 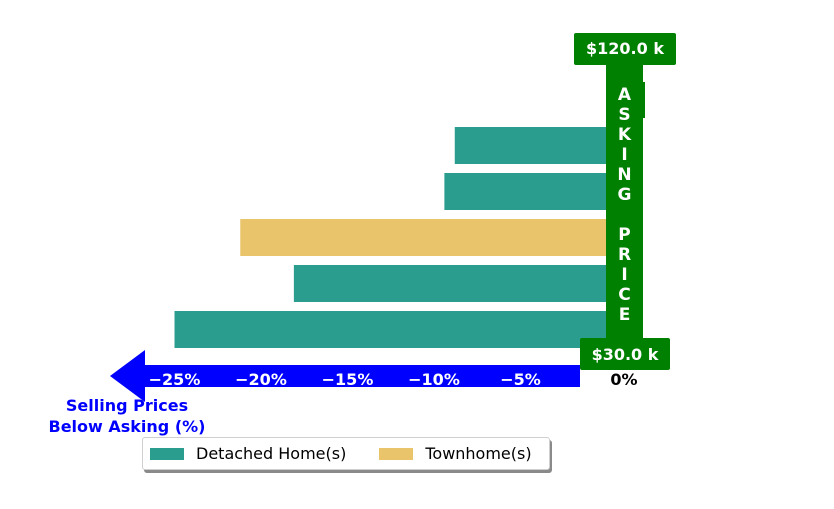 What do you see at coordinates (348, 379) in the screenshot?
I see `x-tick-label-3: −15%` at bounding box center [348, 379].